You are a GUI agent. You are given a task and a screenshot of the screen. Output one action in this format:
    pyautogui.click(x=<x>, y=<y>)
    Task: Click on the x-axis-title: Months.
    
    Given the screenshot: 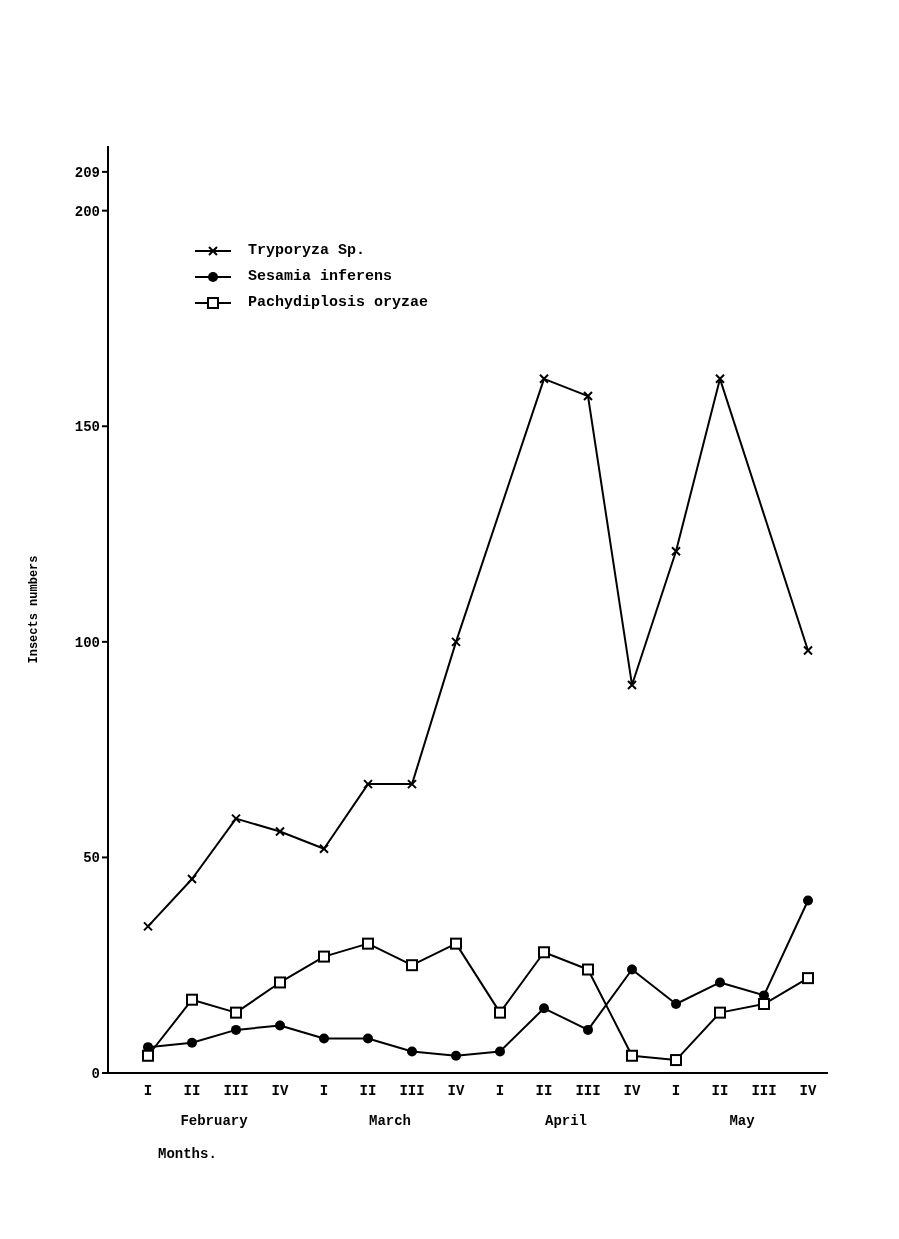 What is the action you would take?
    pyautogui.click(x=187, y=1154)
    